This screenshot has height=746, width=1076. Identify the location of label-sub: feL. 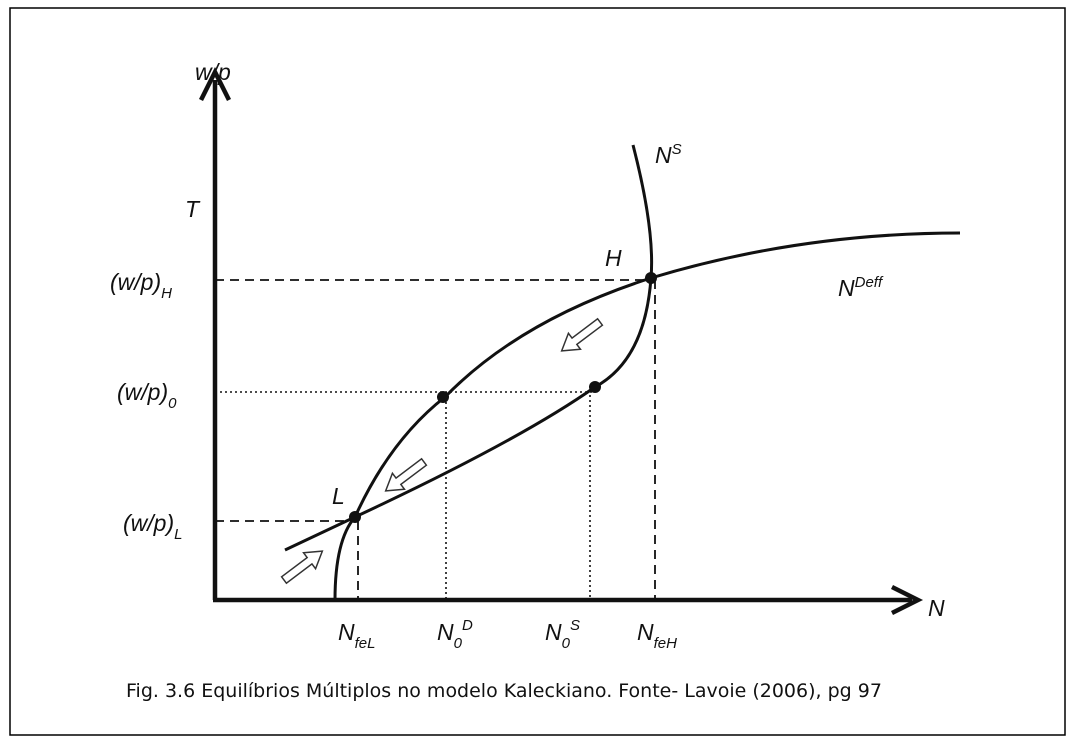
(365, 643).